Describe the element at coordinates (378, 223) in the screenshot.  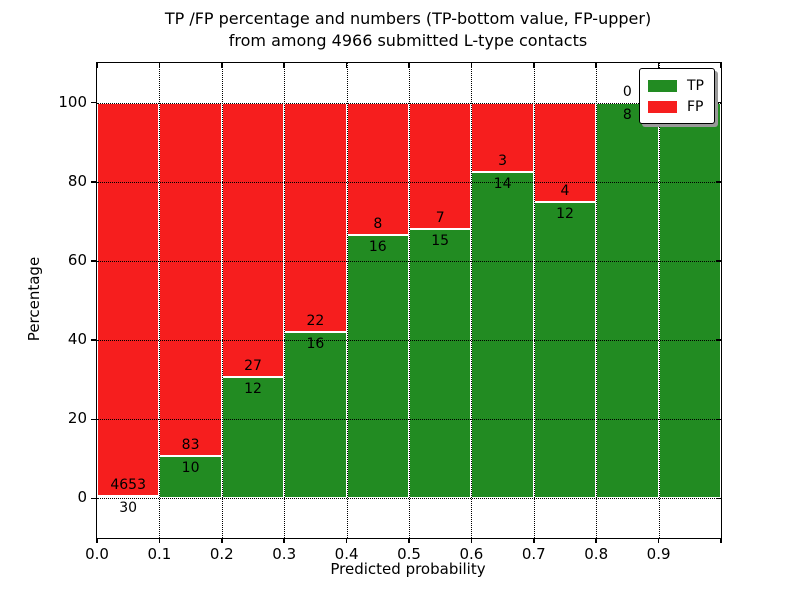
I see `fp-count-label: 8` at that location.